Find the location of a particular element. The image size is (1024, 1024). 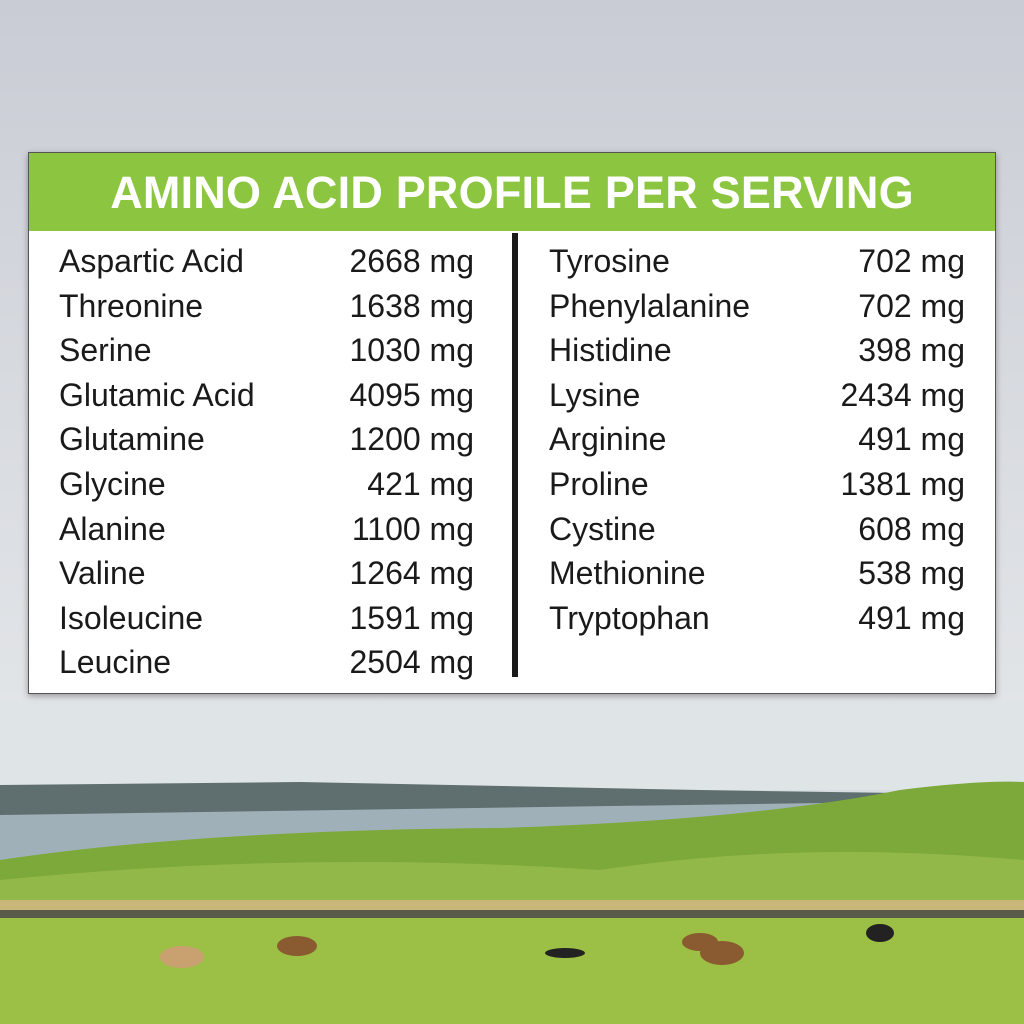

amino-acid-name: Leucine is located at coordinates (115, 662).